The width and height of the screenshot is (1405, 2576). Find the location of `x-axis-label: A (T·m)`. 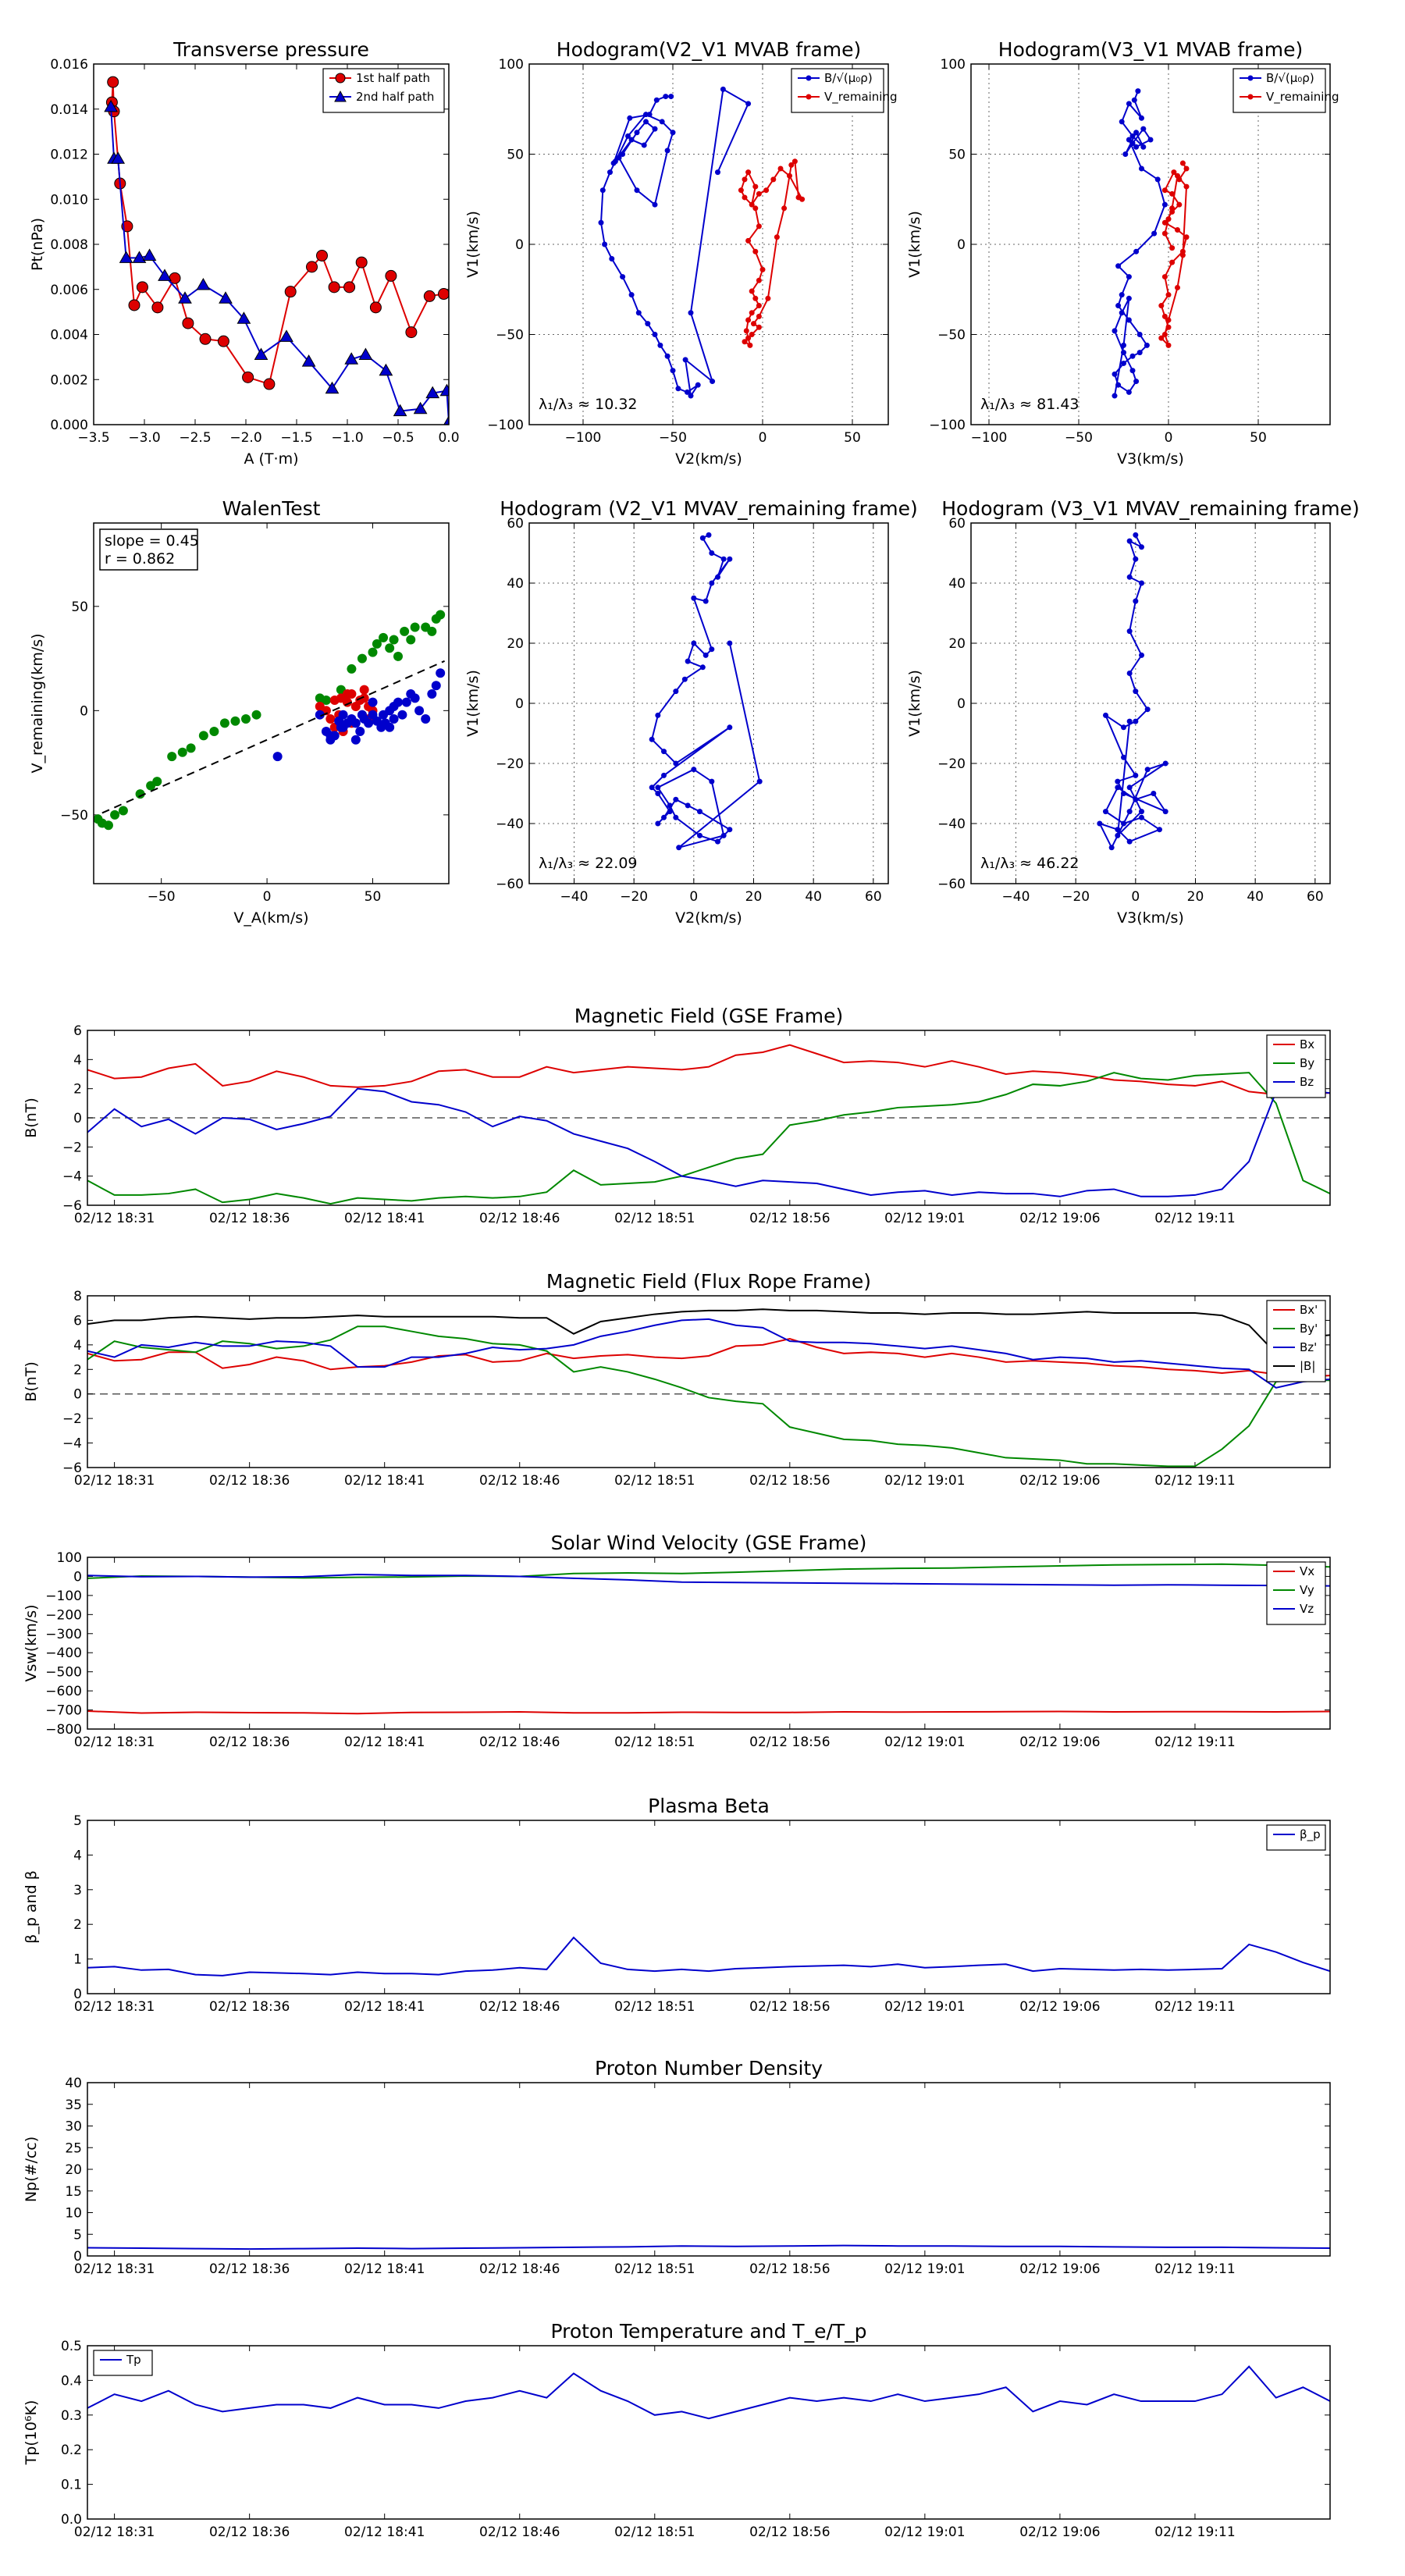

x-axis-label: A (T·m) is located at coordinates (271, 459).